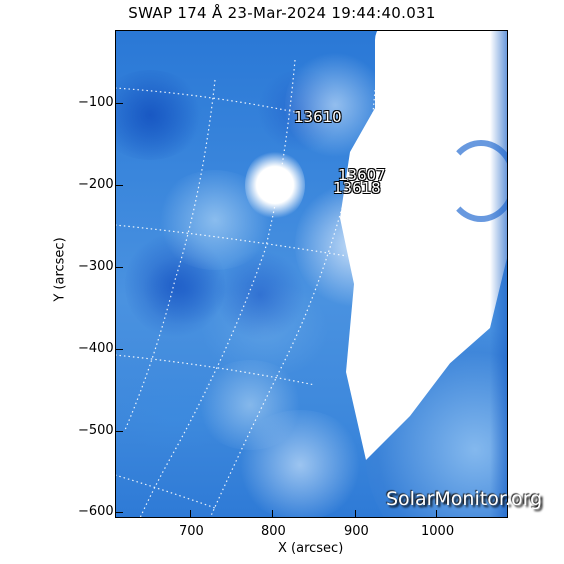  I want to click on y-tick-label: −600, so click(96, 511).